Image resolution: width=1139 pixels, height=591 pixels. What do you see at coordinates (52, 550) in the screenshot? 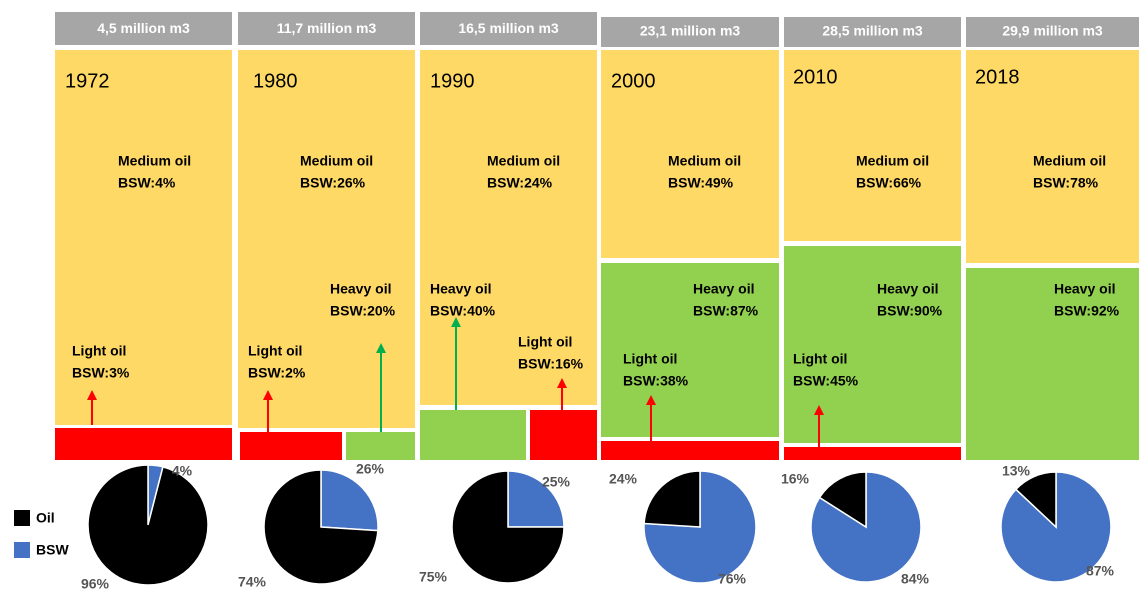
I see `legend-label: BSW` at bounding box center [52, 550].